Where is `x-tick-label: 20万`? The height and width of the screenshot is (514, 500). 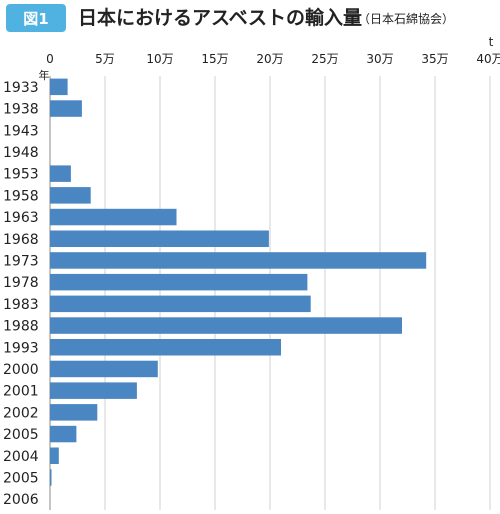 x-tick-label: 20万 is located at coordinates (269, 59).